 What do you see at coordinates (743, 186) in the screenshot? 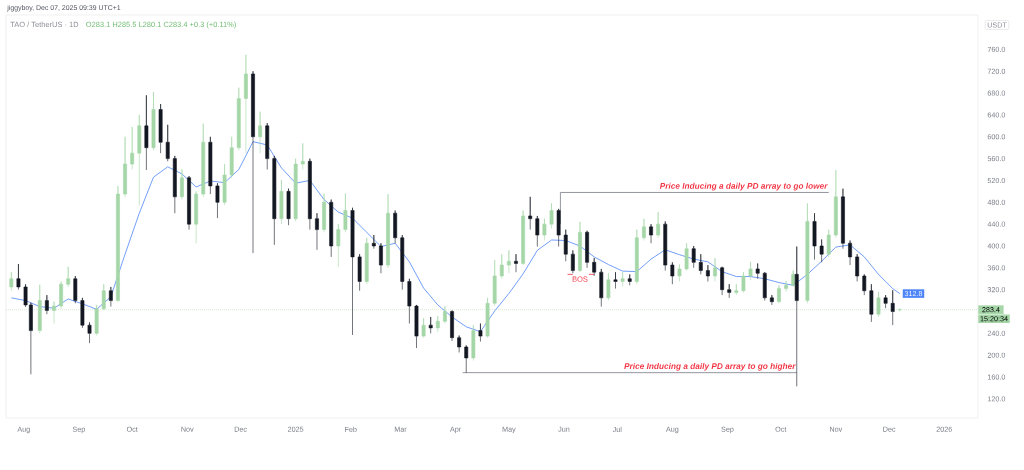
I see `annotation: Price Inducing a daily PD array to go lower` at bounding box center [743, 186].